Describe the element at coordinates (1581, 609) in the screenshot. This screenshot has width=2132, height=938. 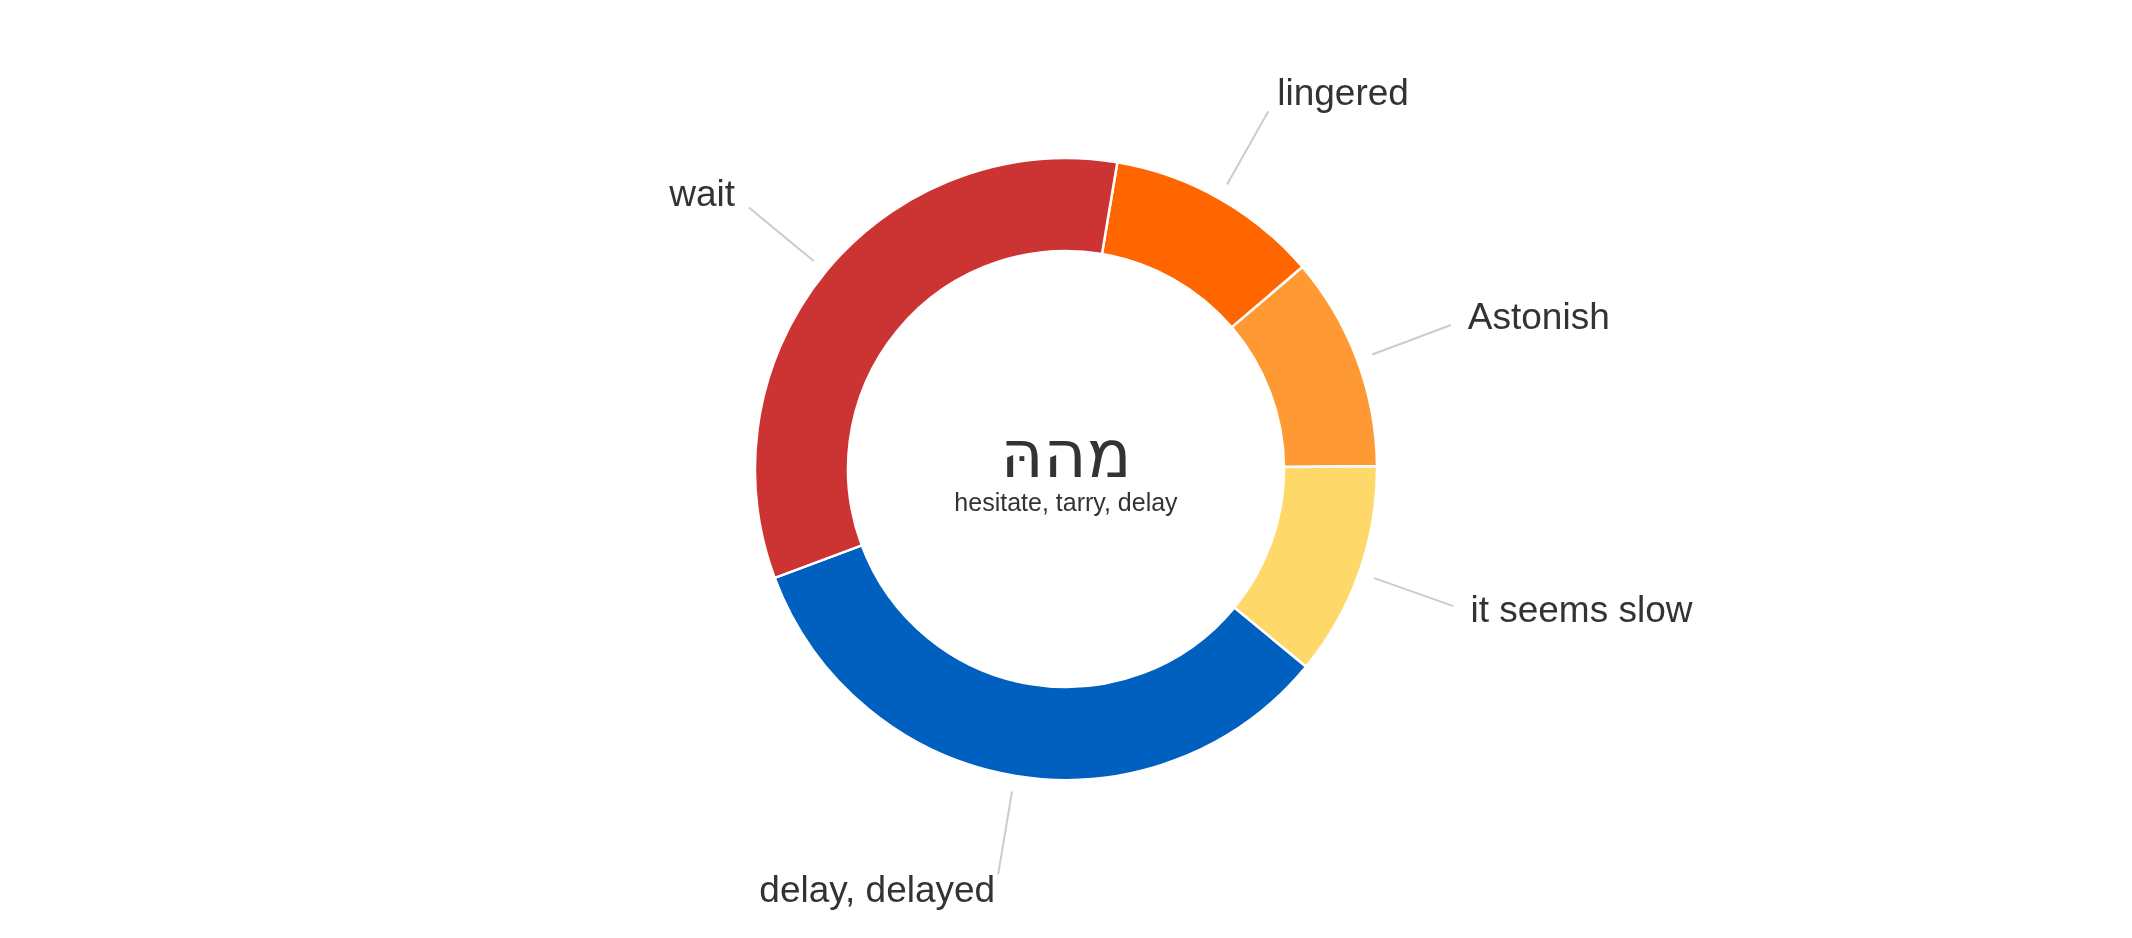
I see `slice-label: it seems slow` at that location.